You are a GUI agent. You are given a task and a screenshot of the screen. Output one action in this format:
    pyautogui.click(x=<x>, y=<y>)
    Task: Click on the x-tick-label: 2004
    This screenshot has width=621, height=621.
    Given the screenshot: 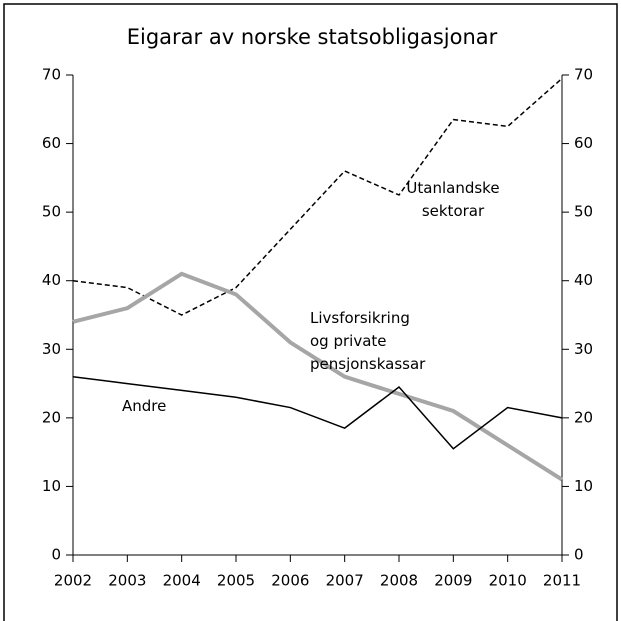 What is the action you would take?
    pyautogui.click(x=182, y=581)
    